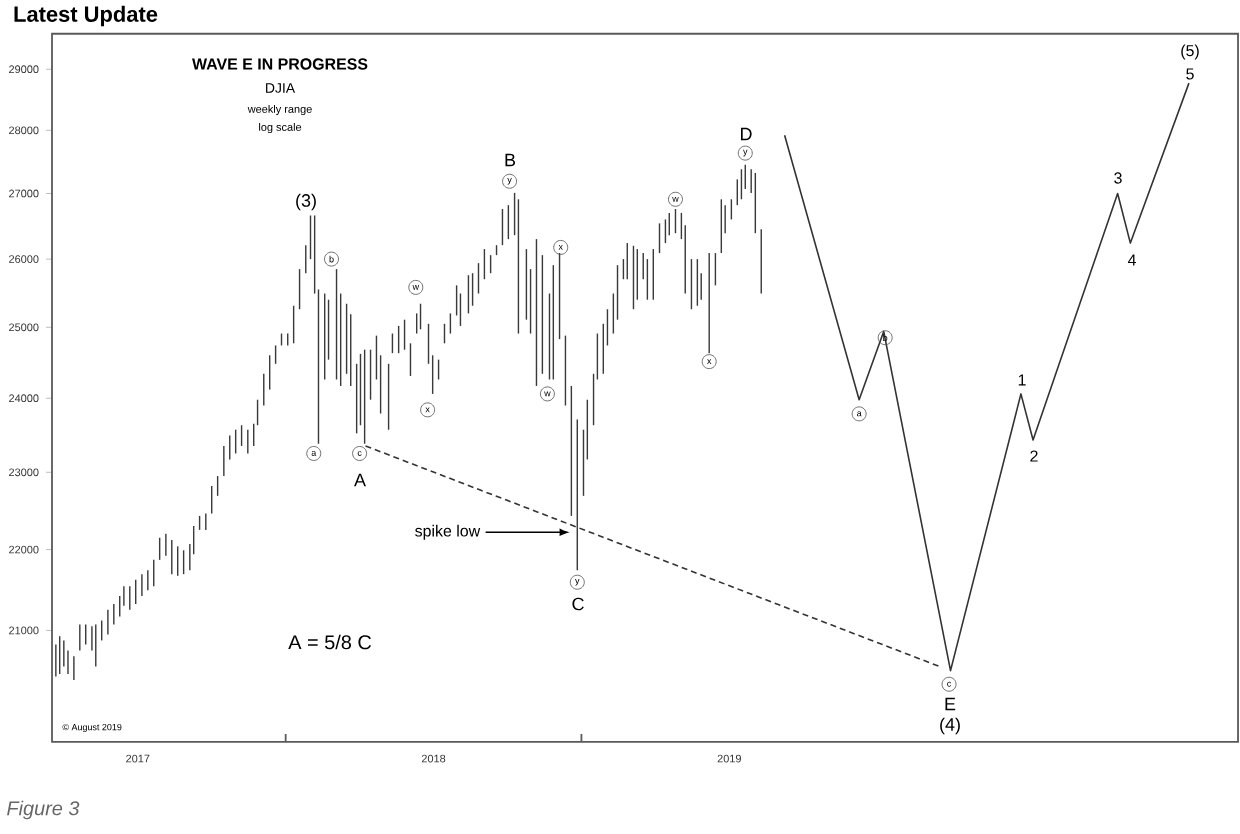  What do you see at coordinates (306, 202) in the screenshot?
I see `annotation: (3)` at bounding box center [306, 202].